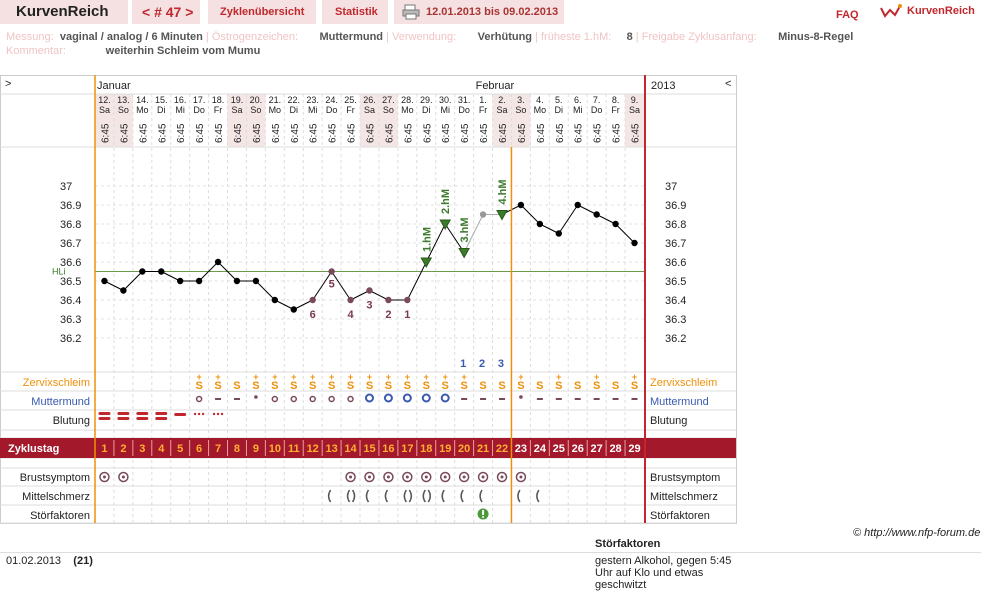 This screenshot has width=981, height=613. I want to click on cycle-day-number: 27, so click(597, 449).